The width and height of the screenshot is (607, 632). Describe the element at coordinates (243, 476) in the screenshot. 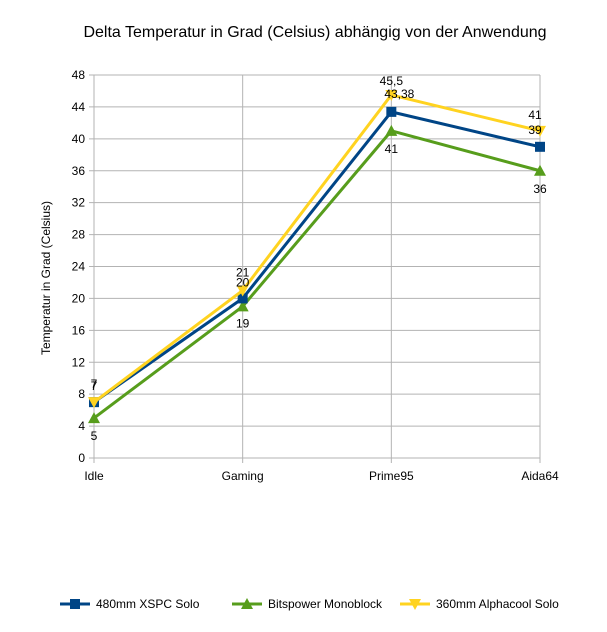

I see `x-tick-label: Gaming` at that location.